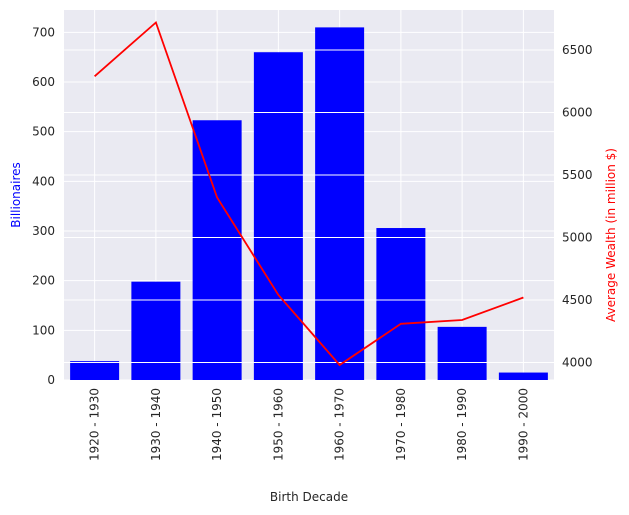  Describe the element at coordinates (577, 50) in the screenshot. I see `right-y-tick-label: 6500` at that location.